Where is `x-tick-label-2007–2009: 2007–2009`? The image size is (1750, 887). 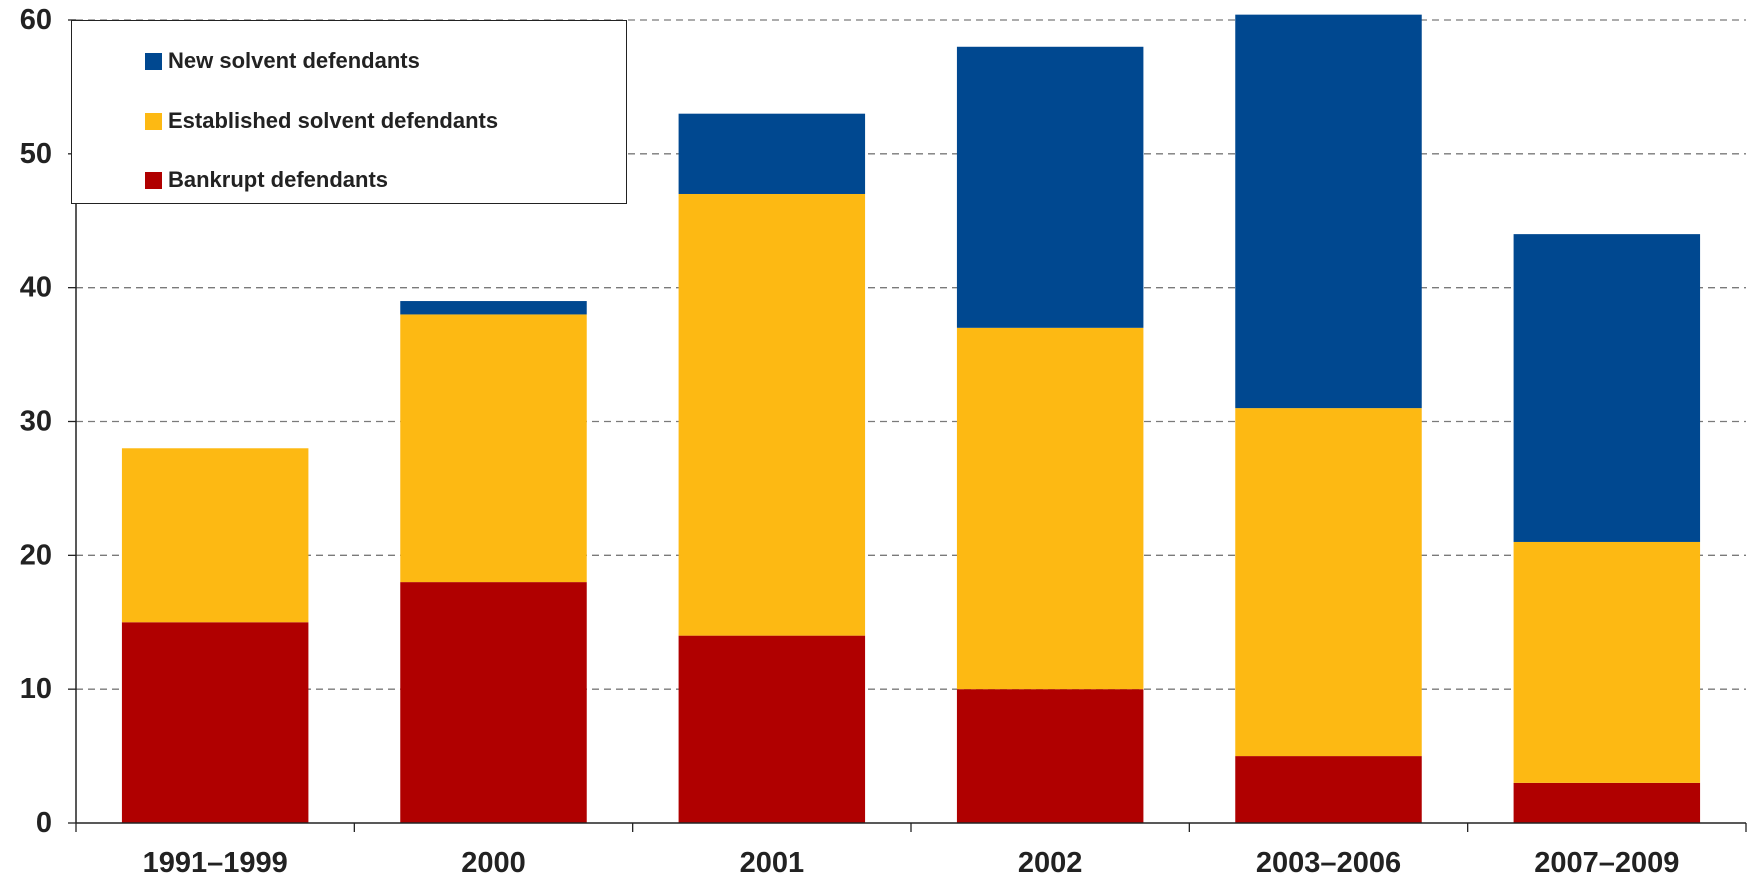
x-tick-label-2007–2009: 2007–2009 is located at coordinates (1606, 863).